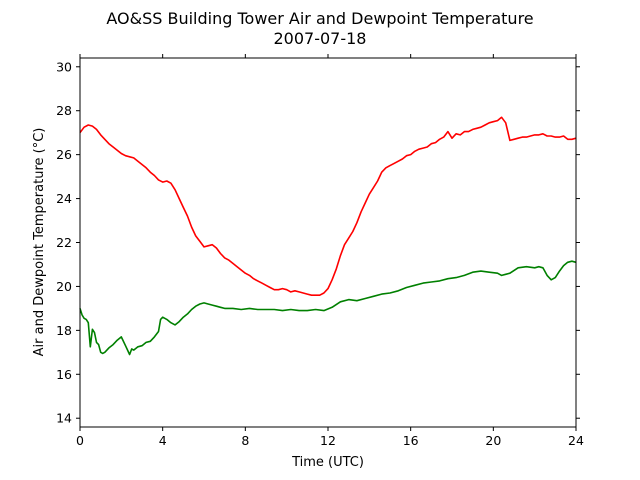 The image size is (640, 480). I want to click on y-tick-label: 24, so click(64, 198).